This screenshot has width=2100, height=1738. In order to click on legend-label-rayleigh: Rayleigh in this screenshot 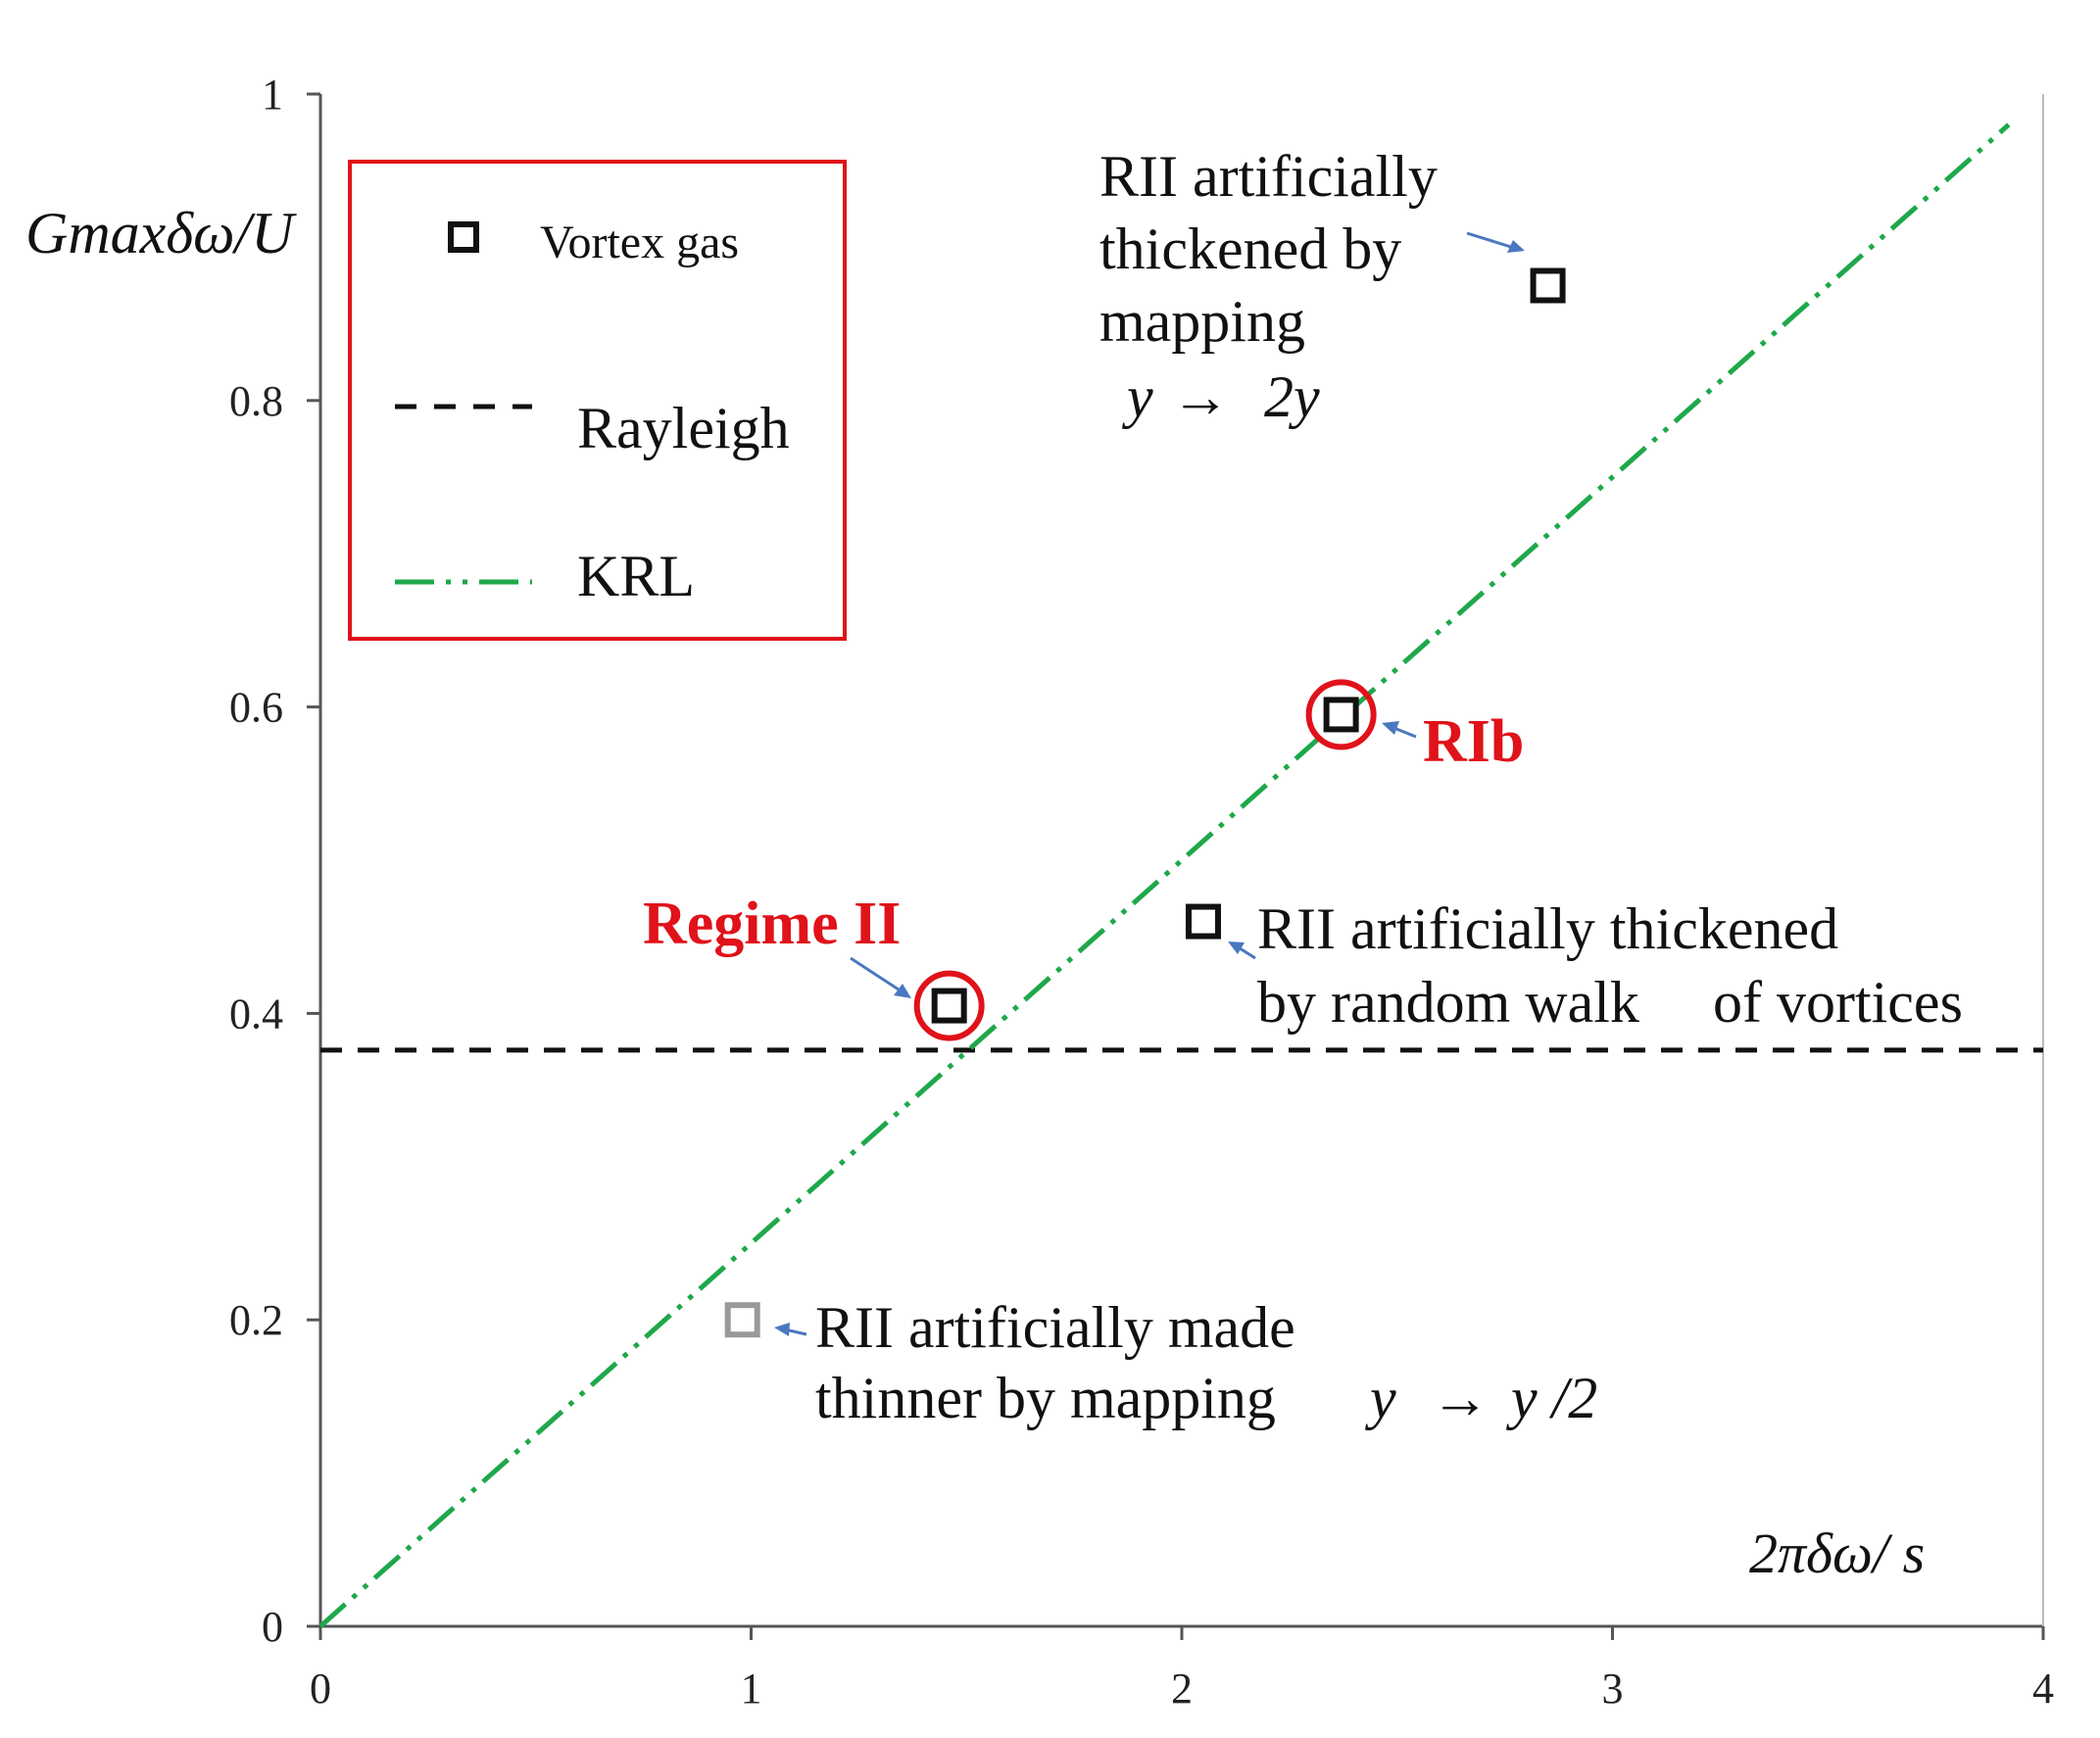, I will do `click(683, 428)`.